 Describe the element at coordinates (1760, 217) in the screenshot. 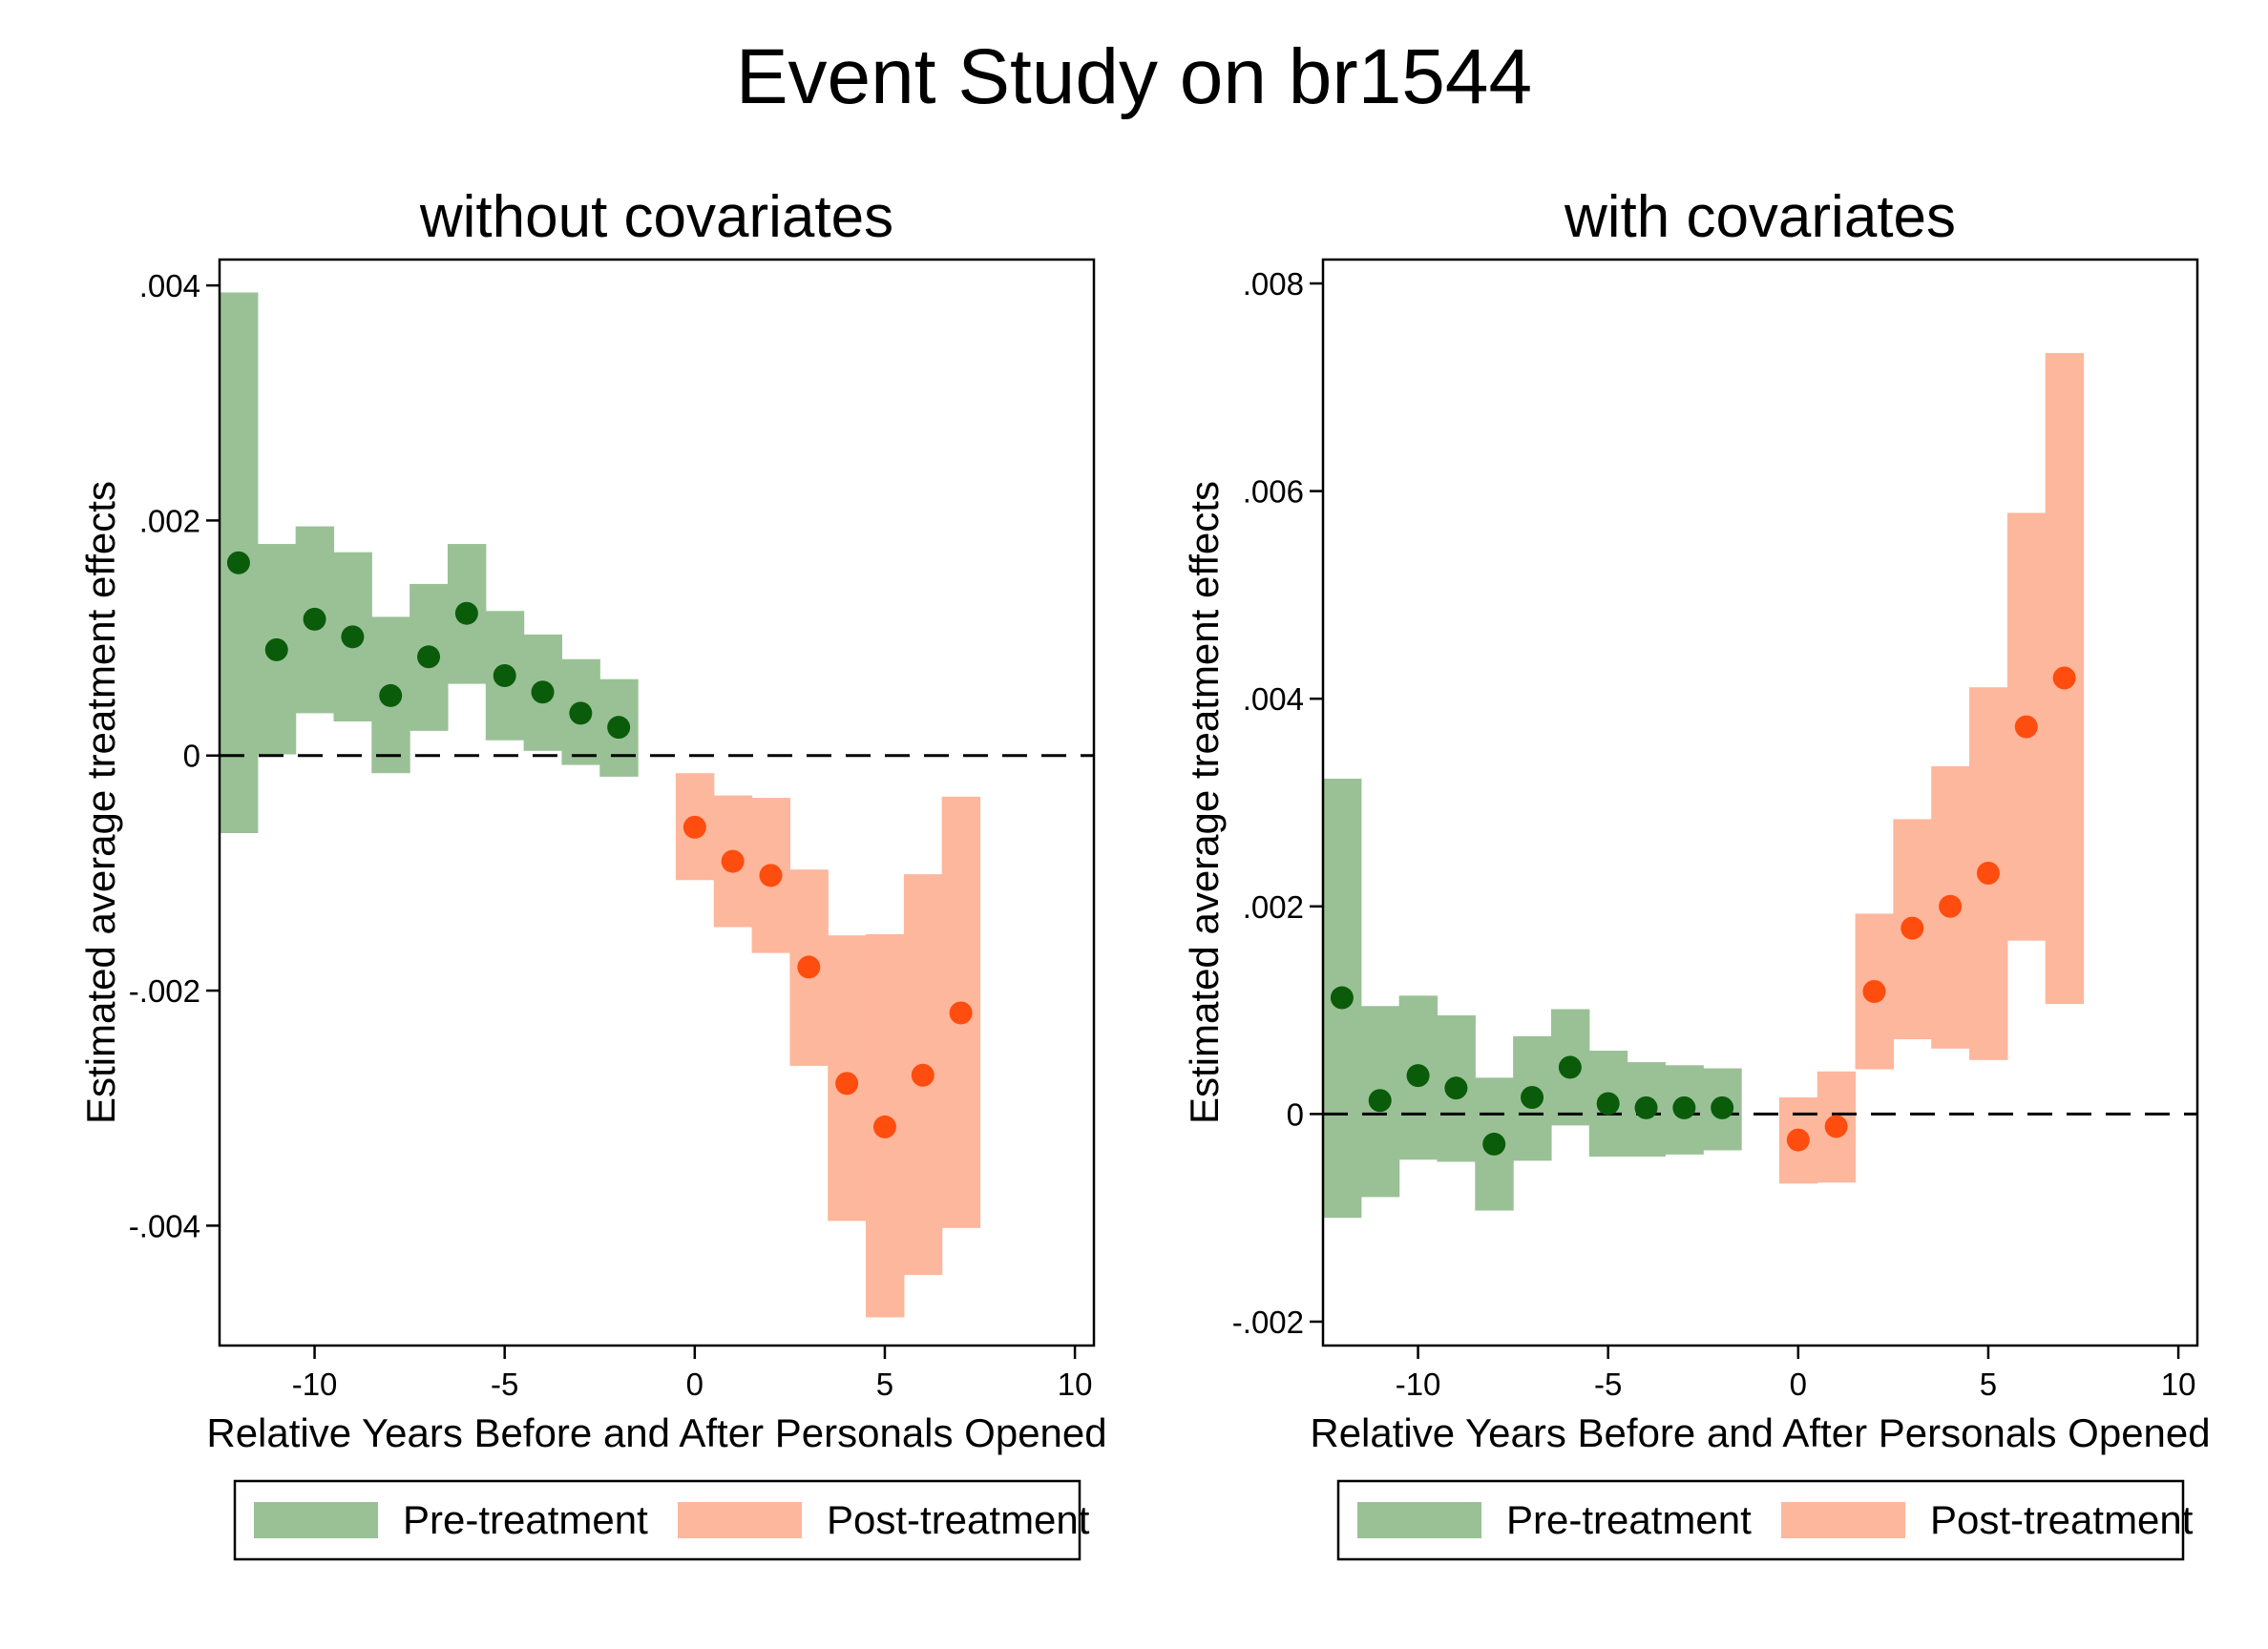

I see `panel-title: with covariates` at that location.